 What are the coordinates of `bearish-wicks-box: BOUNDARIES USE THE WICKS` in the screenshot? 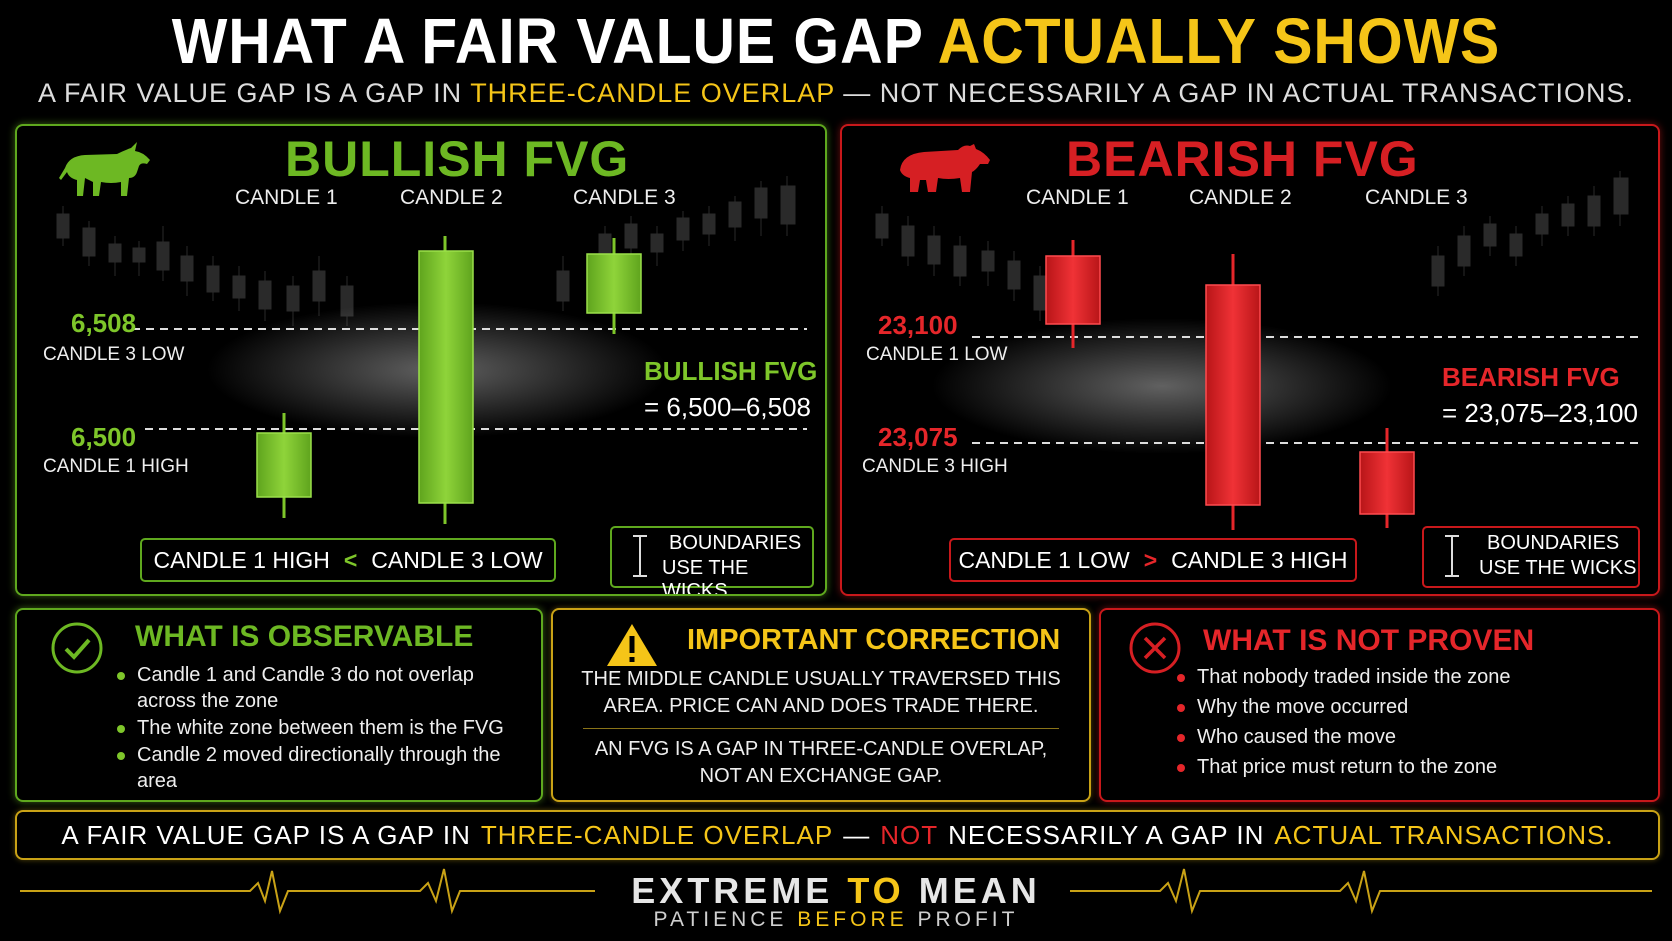 It's located at (1531, 557).